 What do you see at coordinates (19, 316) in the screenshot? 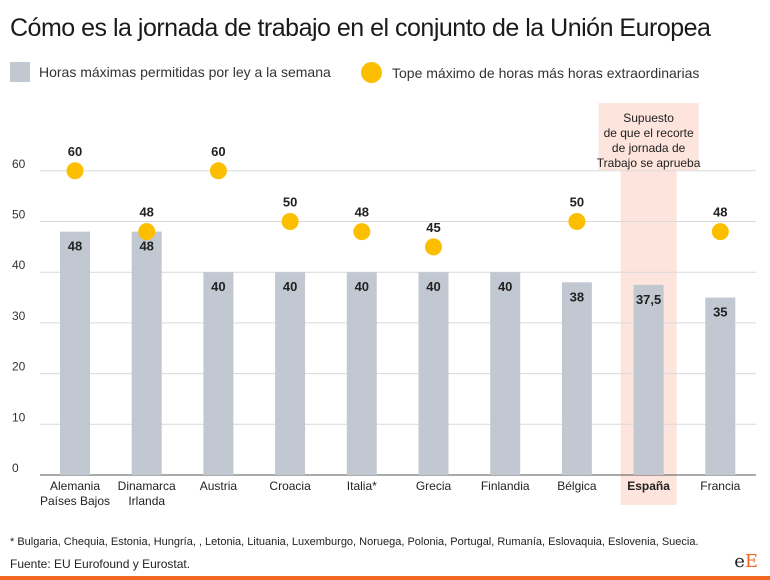
I see `y-tick-label: 30` at bounding box center [19, 316].